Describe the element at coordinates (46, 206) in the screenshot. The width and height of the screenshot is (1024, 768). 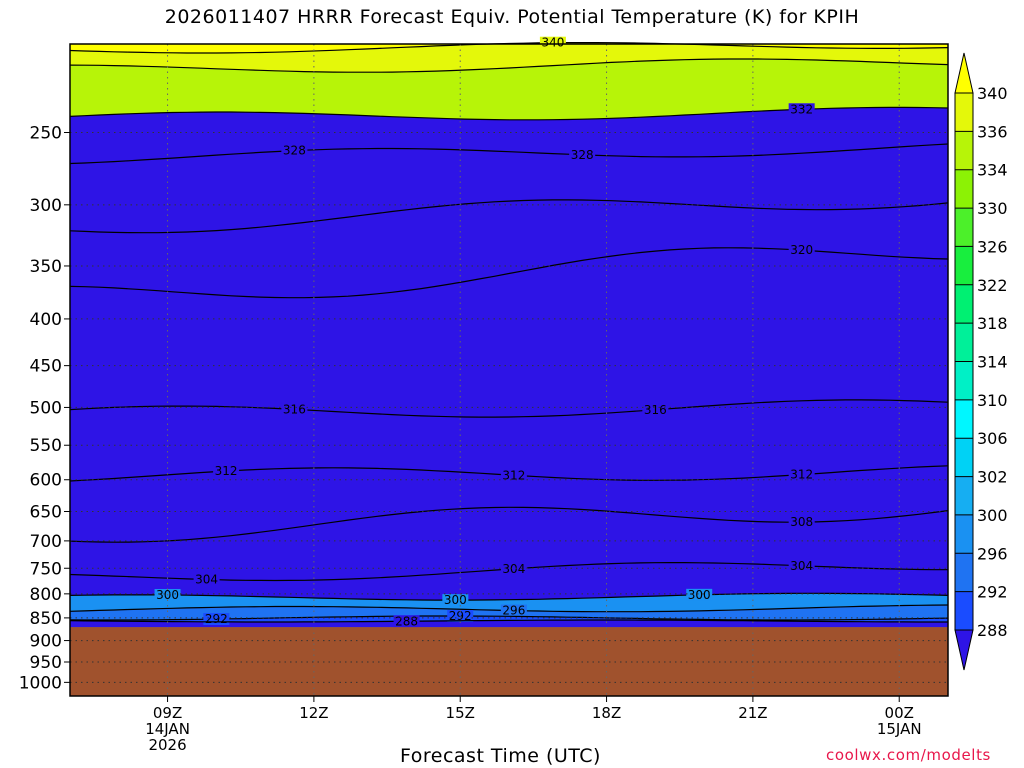
I see `y-tick-label-300: 300` at that location.